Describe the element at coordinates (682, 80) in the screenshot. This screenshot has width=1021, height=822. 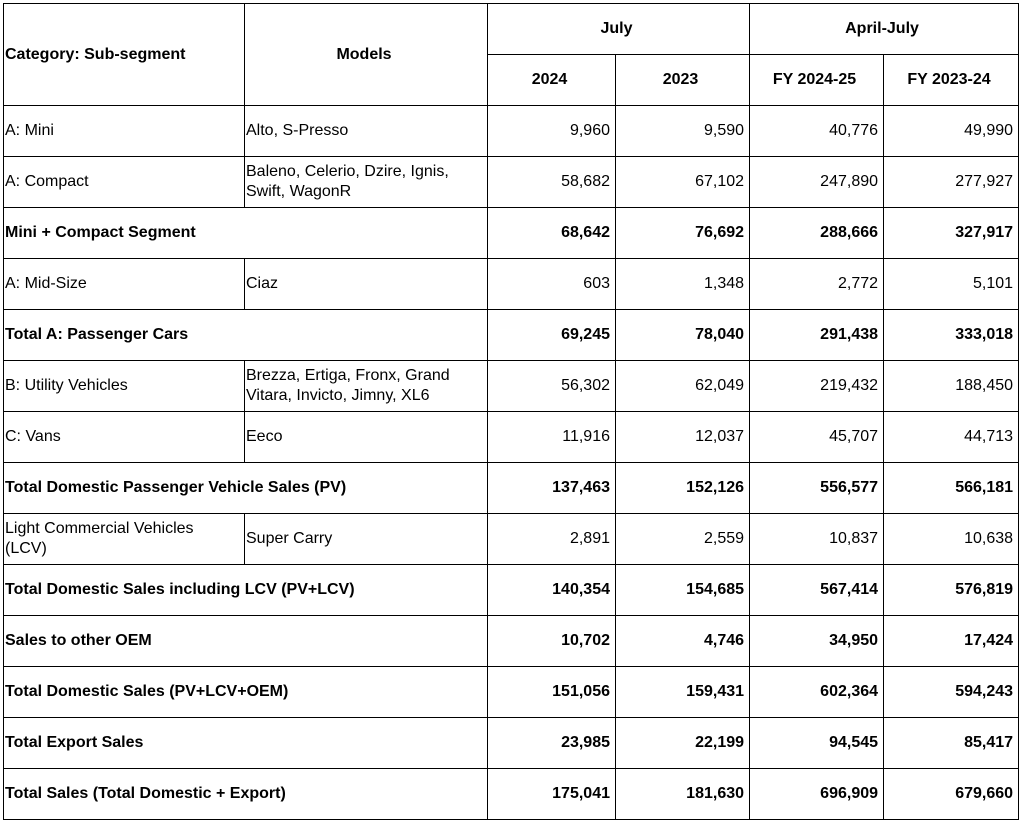
I see `column-header: 2023` at that location.